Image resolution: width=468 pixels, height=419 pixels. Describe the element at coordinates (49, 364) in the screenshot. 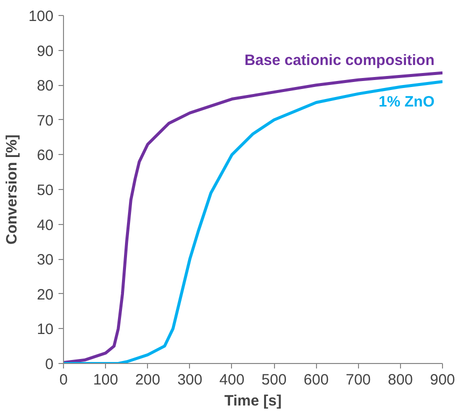

I see `y-tick-label: 0` at that location.